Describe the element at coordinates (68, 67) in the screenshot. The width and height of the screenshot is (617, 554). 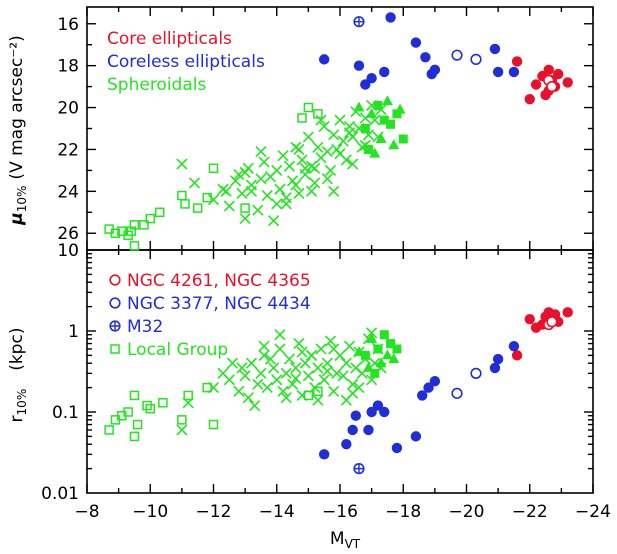
I see `top-y-tick-label: 18` at that location.